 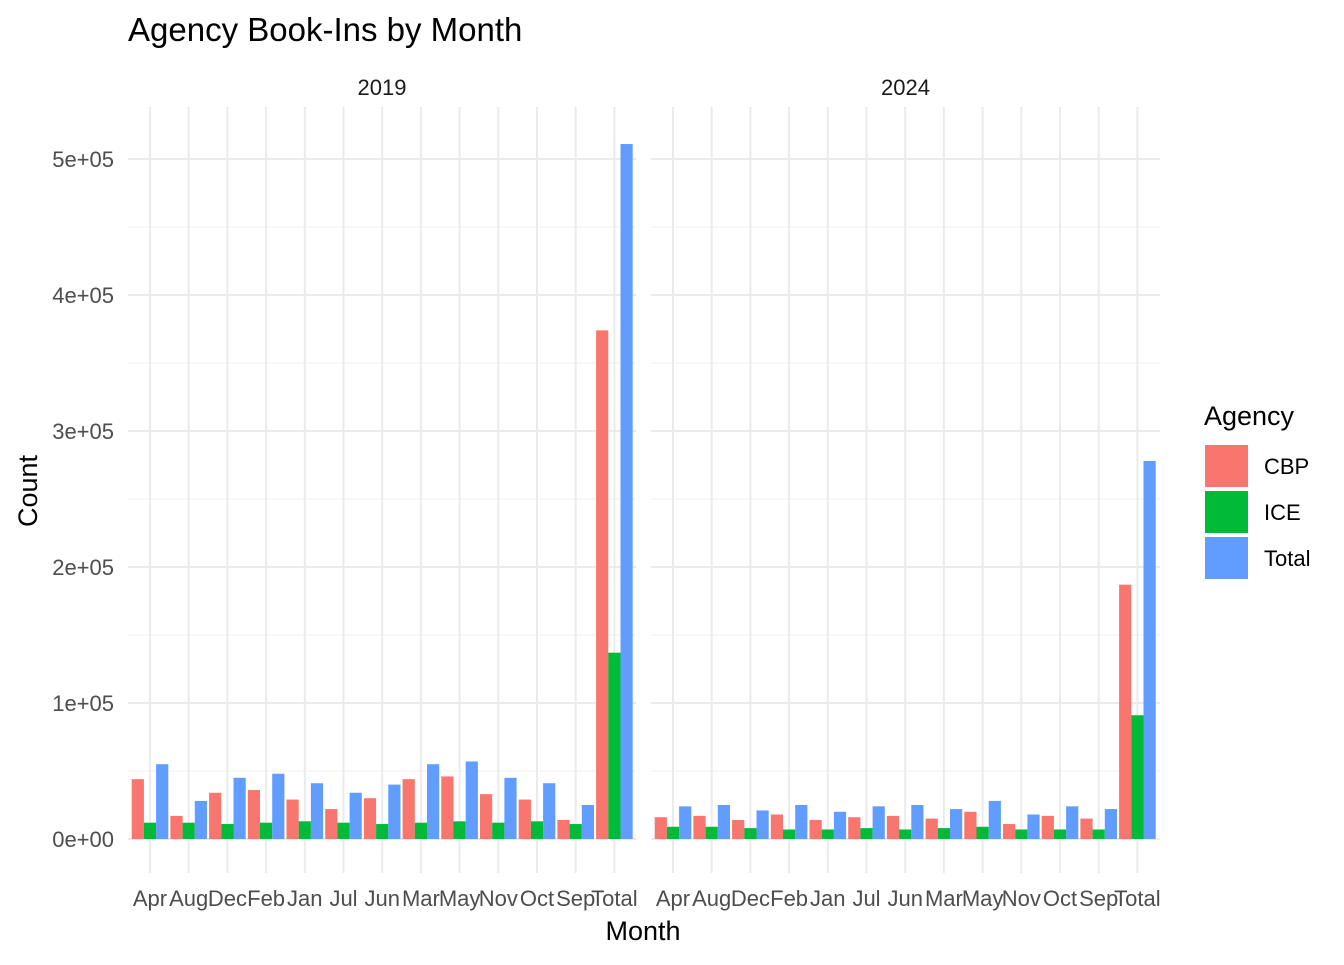 I want to click on bar-cbp-nov-2024, so click(x=1009, y=831).